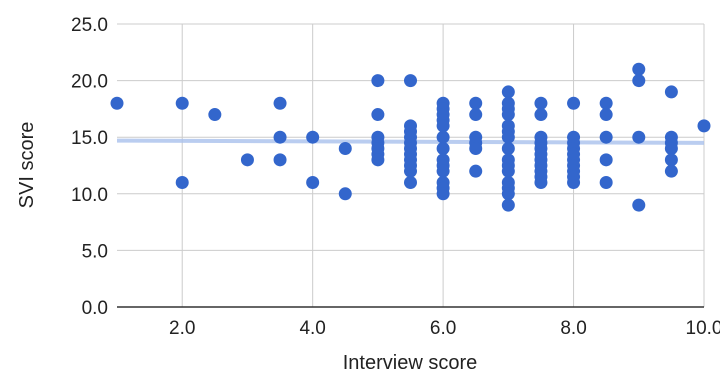 This screenshot has height=379, width=720. Describe the element at coordinates (89, 138) in the screenshot. I see `y-tick-label: 15.0` at that location.